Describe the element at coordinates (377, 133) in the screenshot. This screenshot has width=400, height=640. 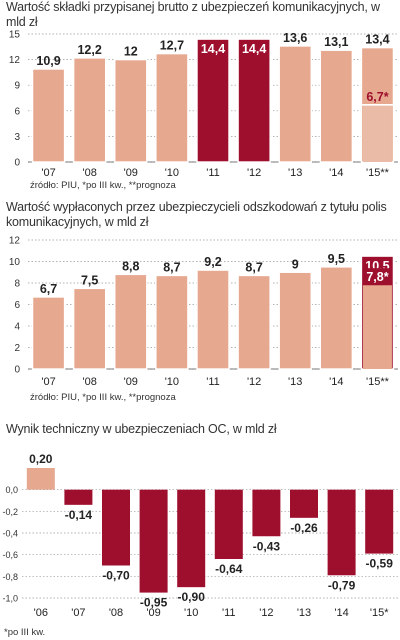
I see `overlay-bar` at that location.